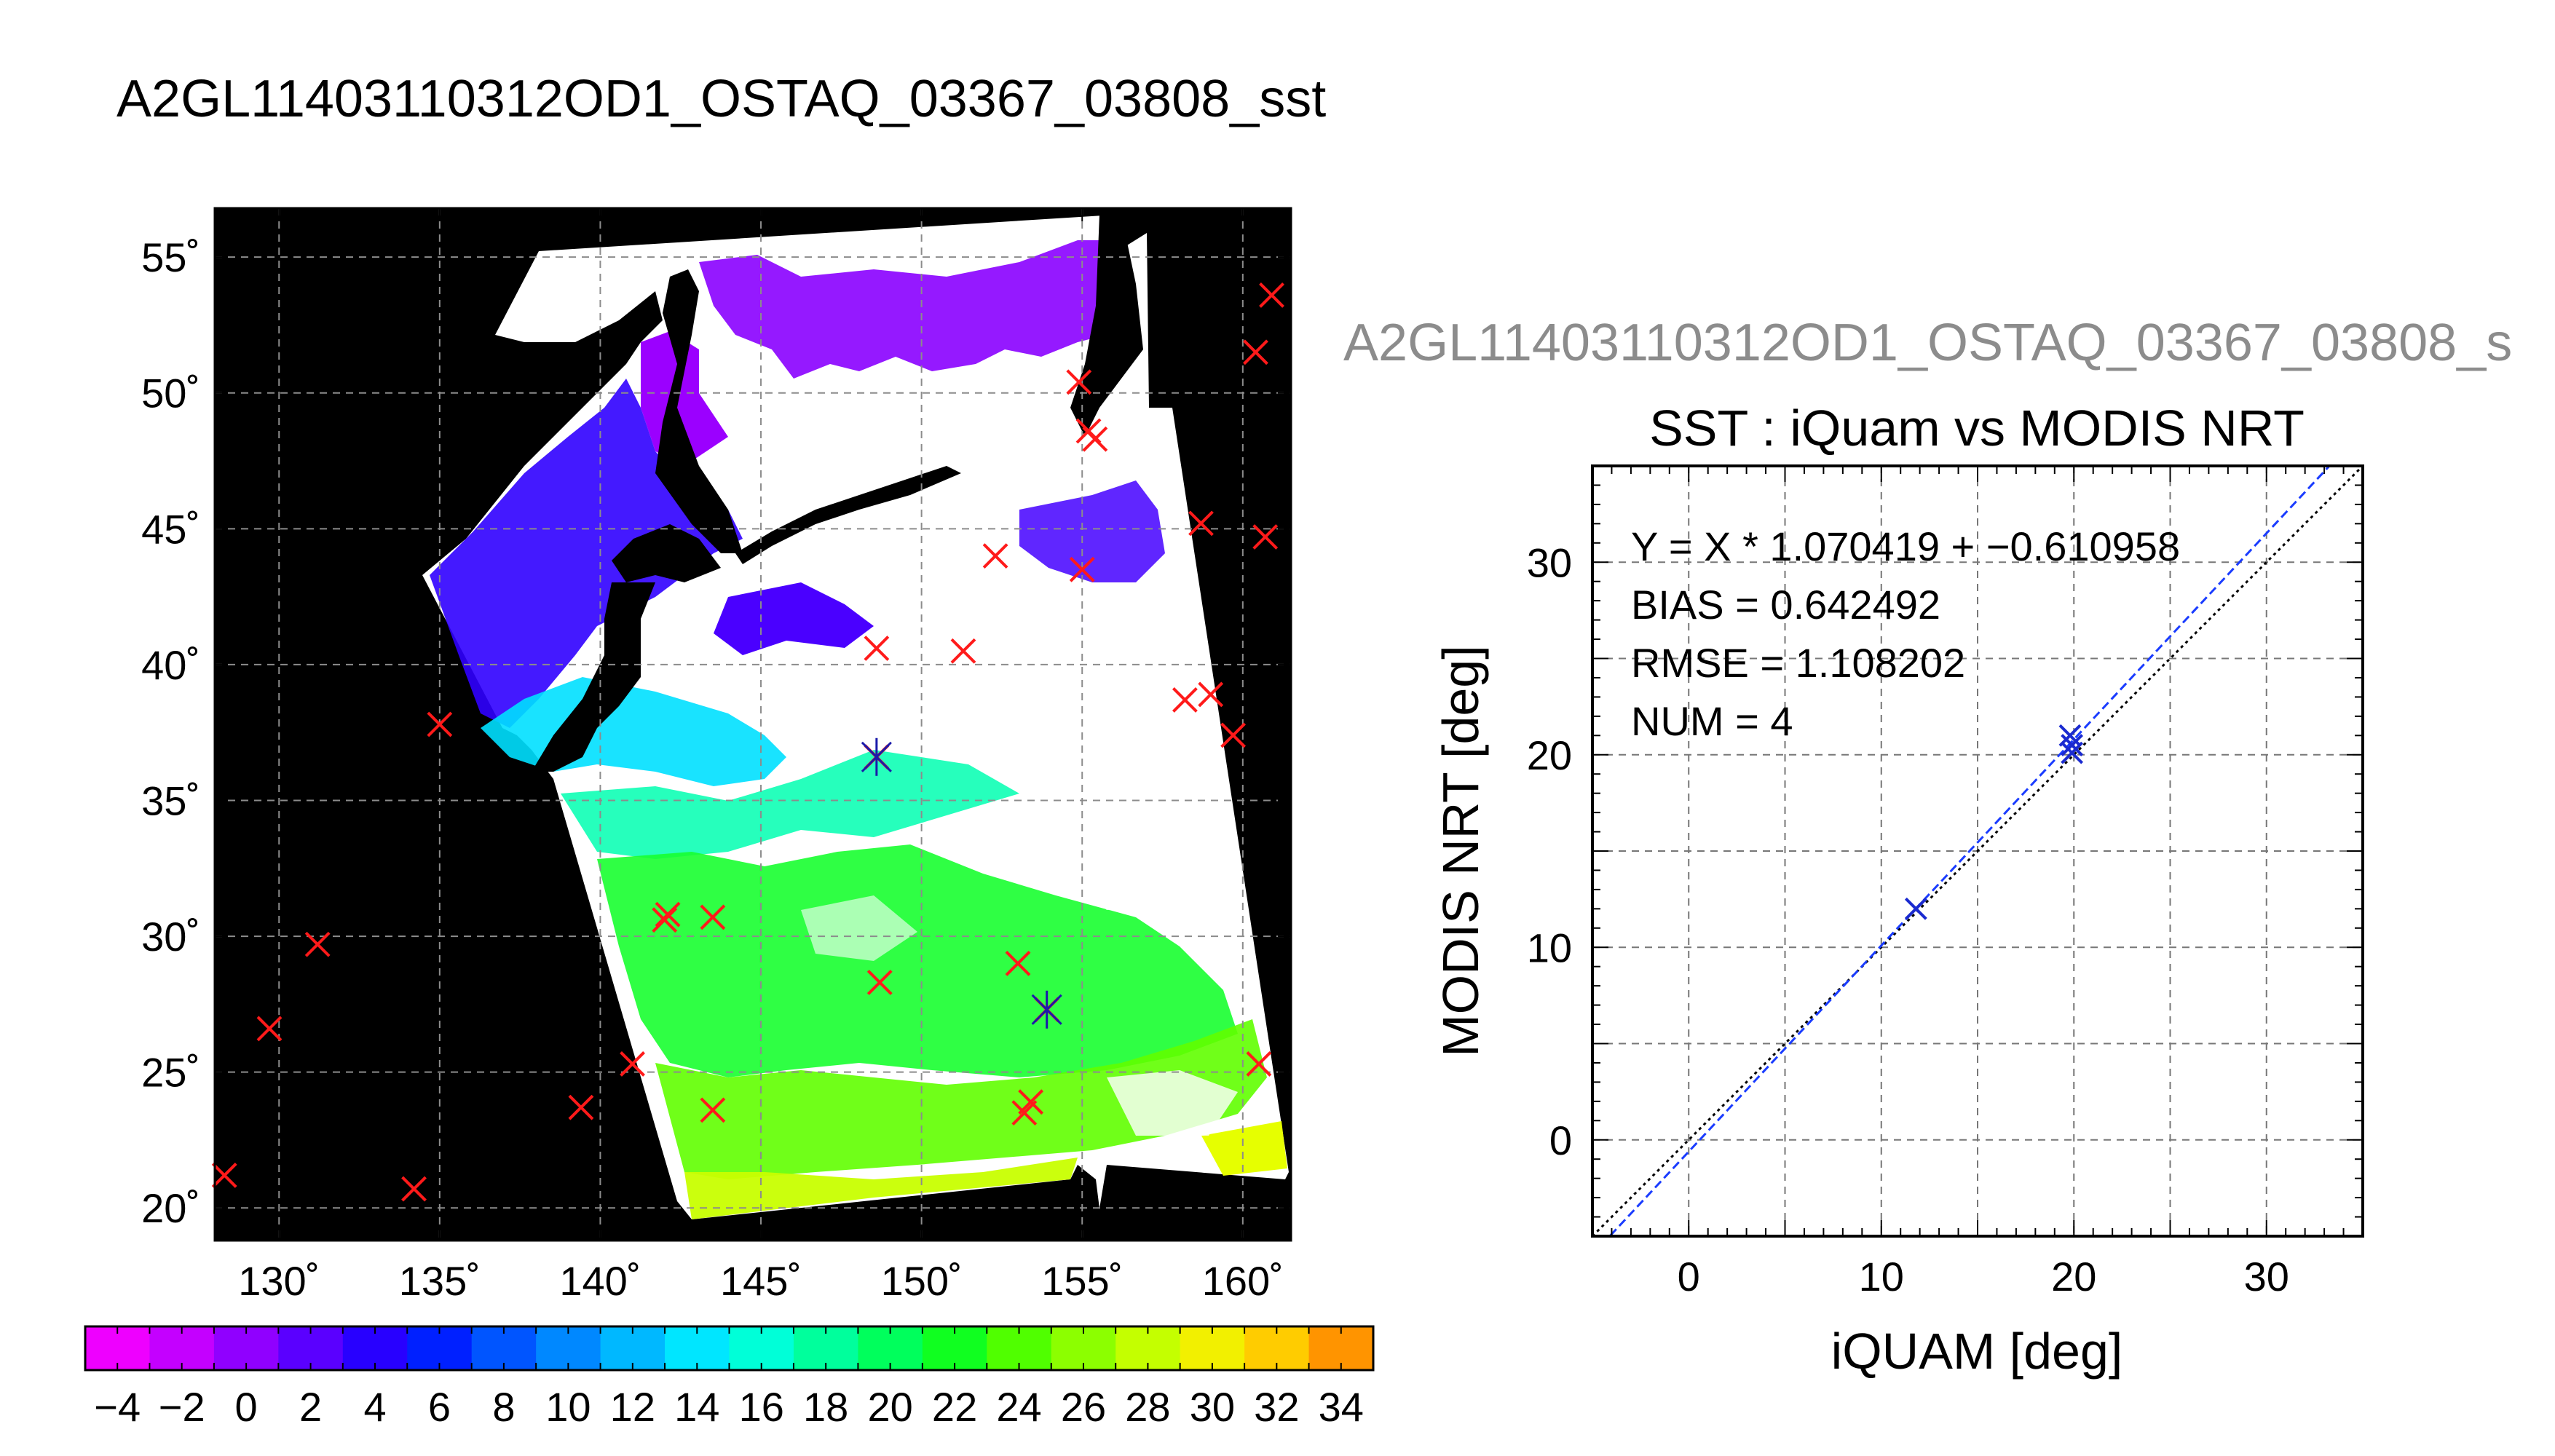  Describe the element at coordinates (699, 411) in the screenshot. I see `land-sakhalin` at that location.